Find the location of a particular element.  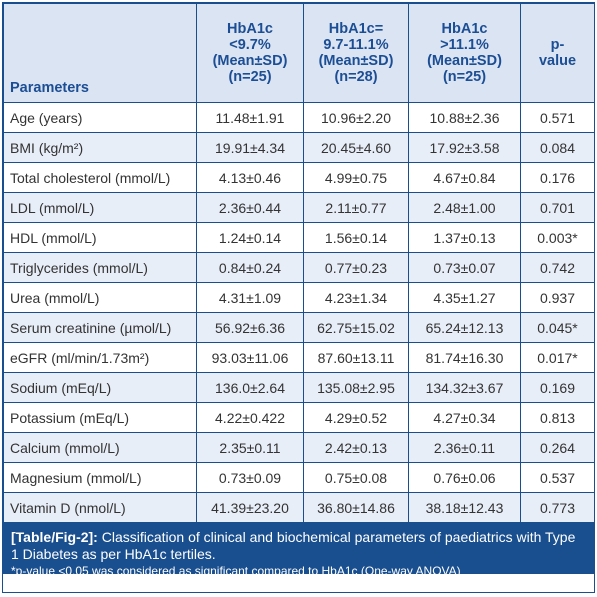

group3-cell: 0.76±0.06 is located at coordinates (464, 477).